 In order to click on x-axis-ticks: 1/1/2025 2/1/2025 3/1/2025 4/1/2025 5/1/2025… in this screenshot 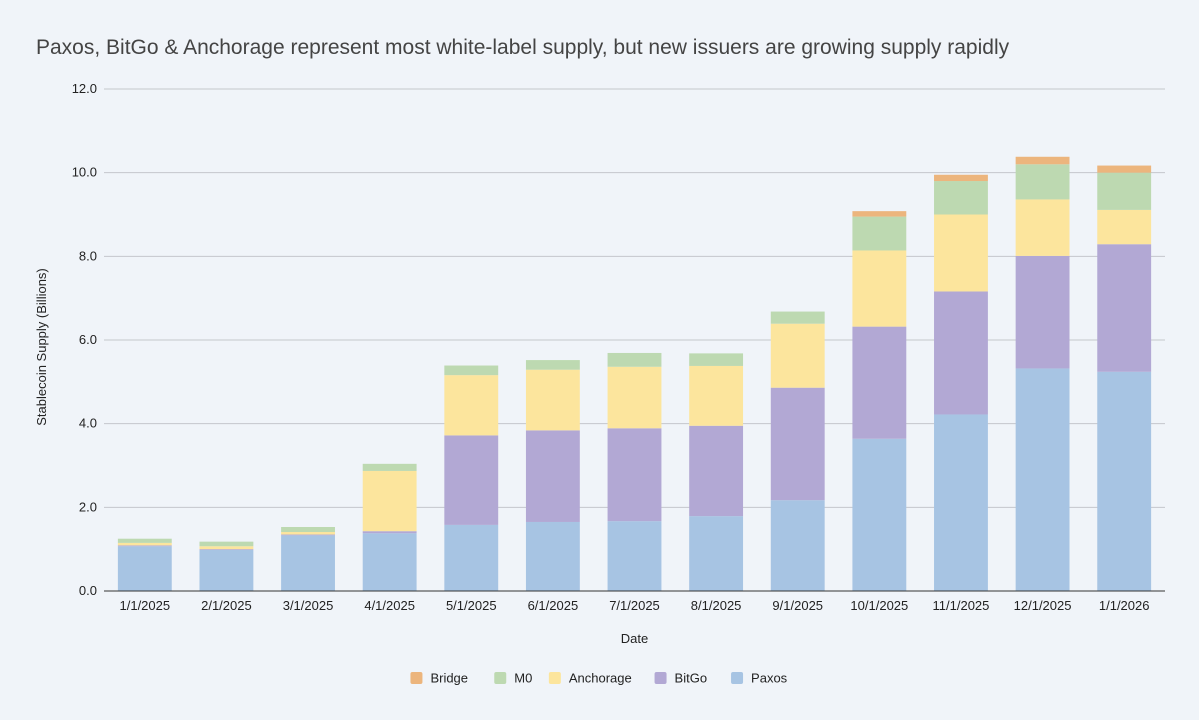, I will do `click(635, 605)`.